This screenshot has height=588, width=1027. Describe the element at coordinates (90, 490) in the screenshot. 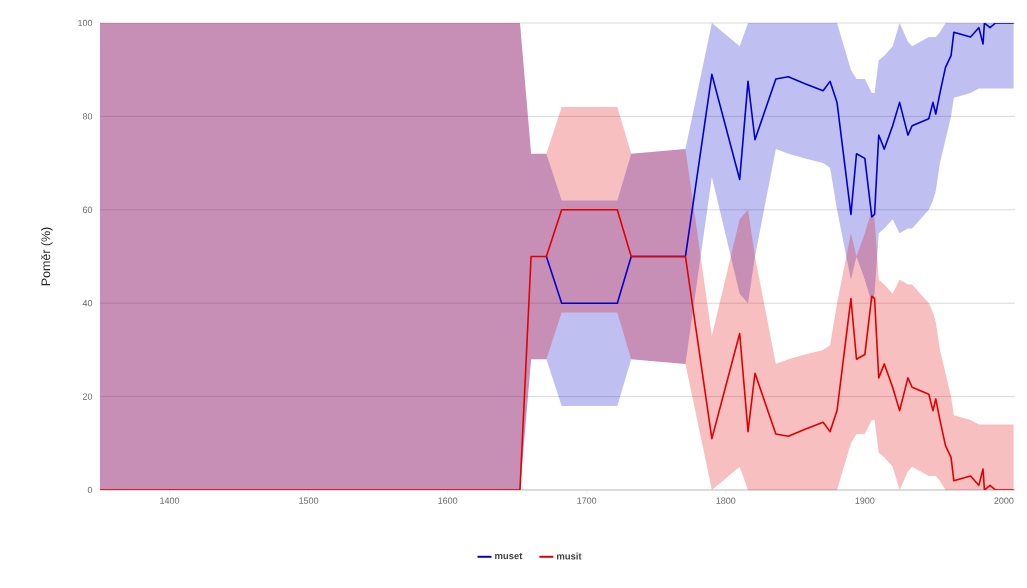

I see `y-tick-label: 0` at that location.